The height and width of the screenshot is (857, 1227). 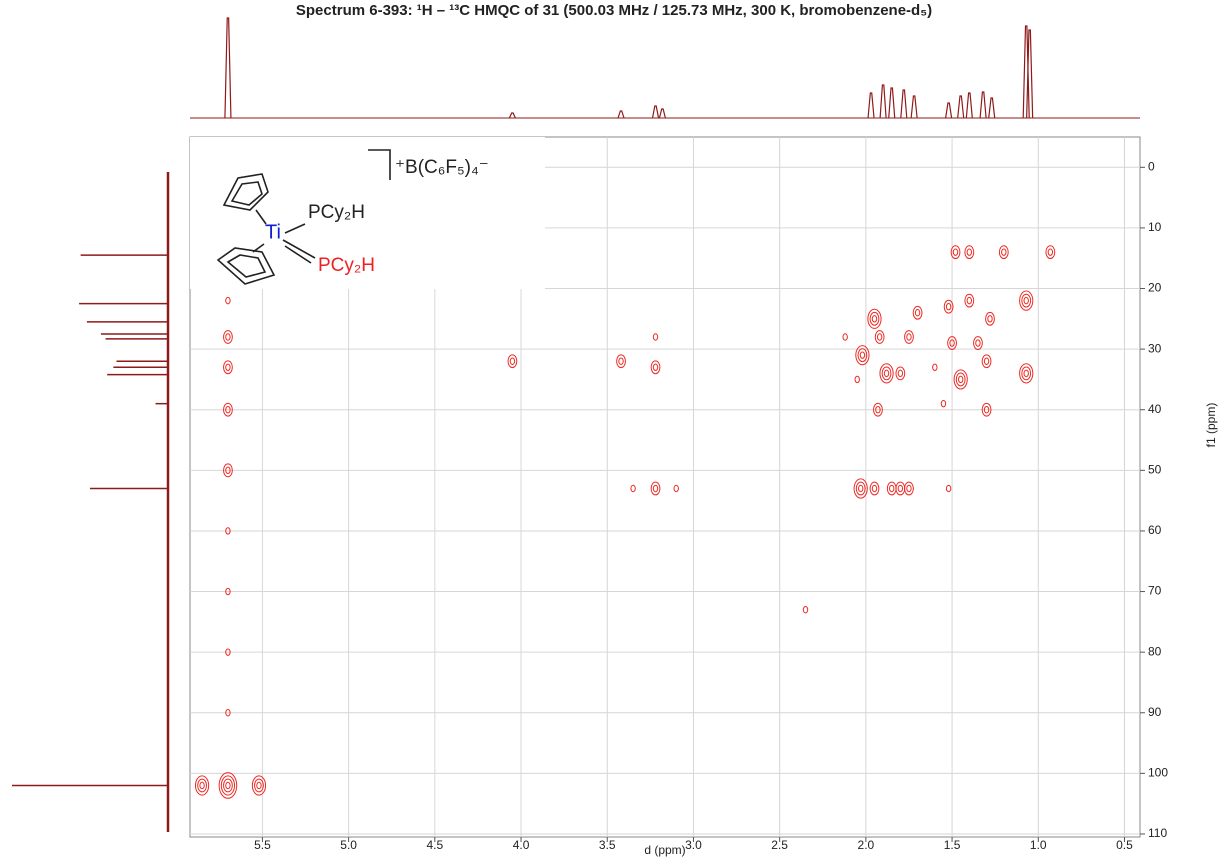 I want to click on x-tick-label: 4.5, so click(x=434, y=845).